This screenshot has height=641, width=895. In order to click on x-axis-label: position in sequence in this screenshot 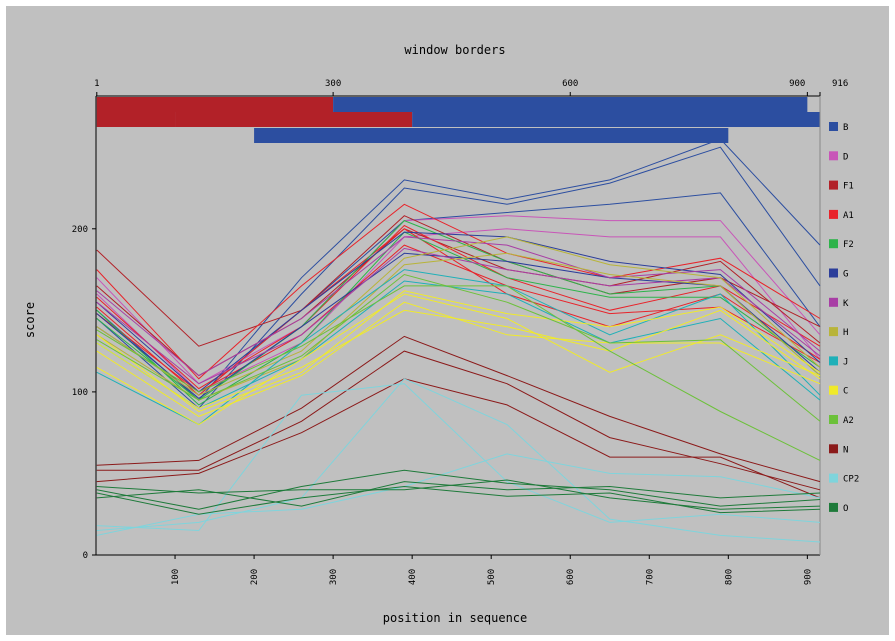, I will do `click(455, 618)`.